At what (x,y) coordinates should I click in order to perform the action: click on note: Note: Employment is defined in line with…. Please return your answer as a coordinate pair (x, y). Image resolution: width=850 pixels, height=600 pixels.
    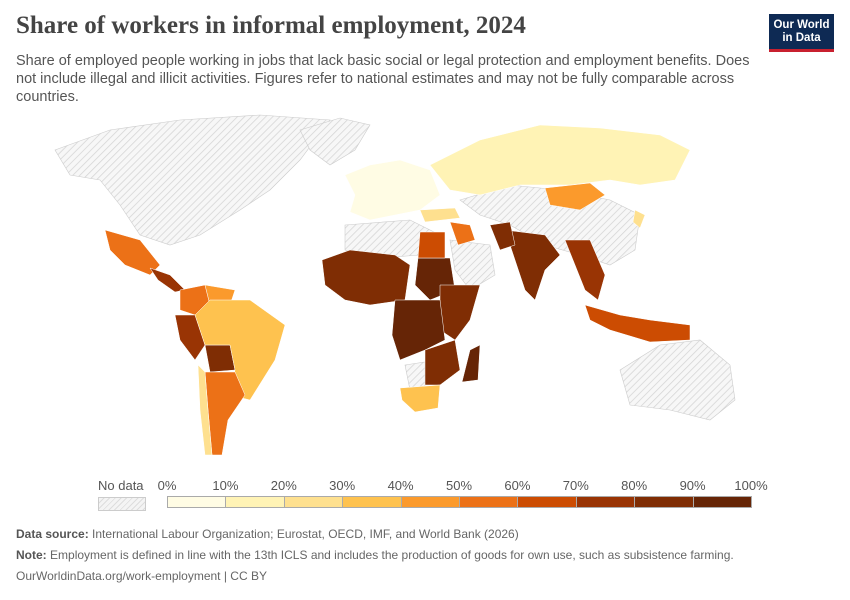
    Looking at the image, I should click on (375, 555).